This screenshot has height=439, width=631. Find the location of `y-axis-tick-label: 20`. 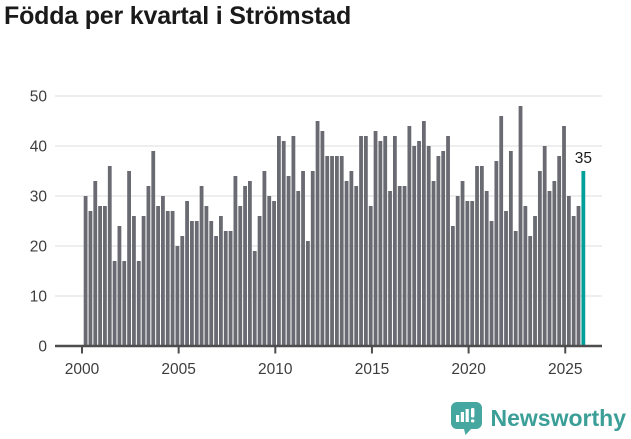

y-axis-tick-label: 20 is located at coordinates (39, 247).